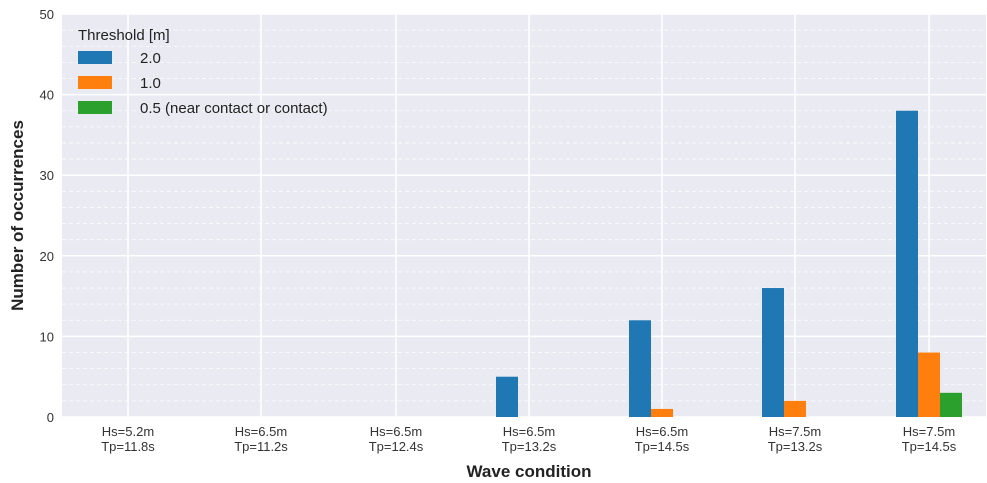  What do you see at coordinates (396, 446) in the screenshot?
I see `x-tick-label-line: Tp=12.4s` at bounding box center [396, 446].